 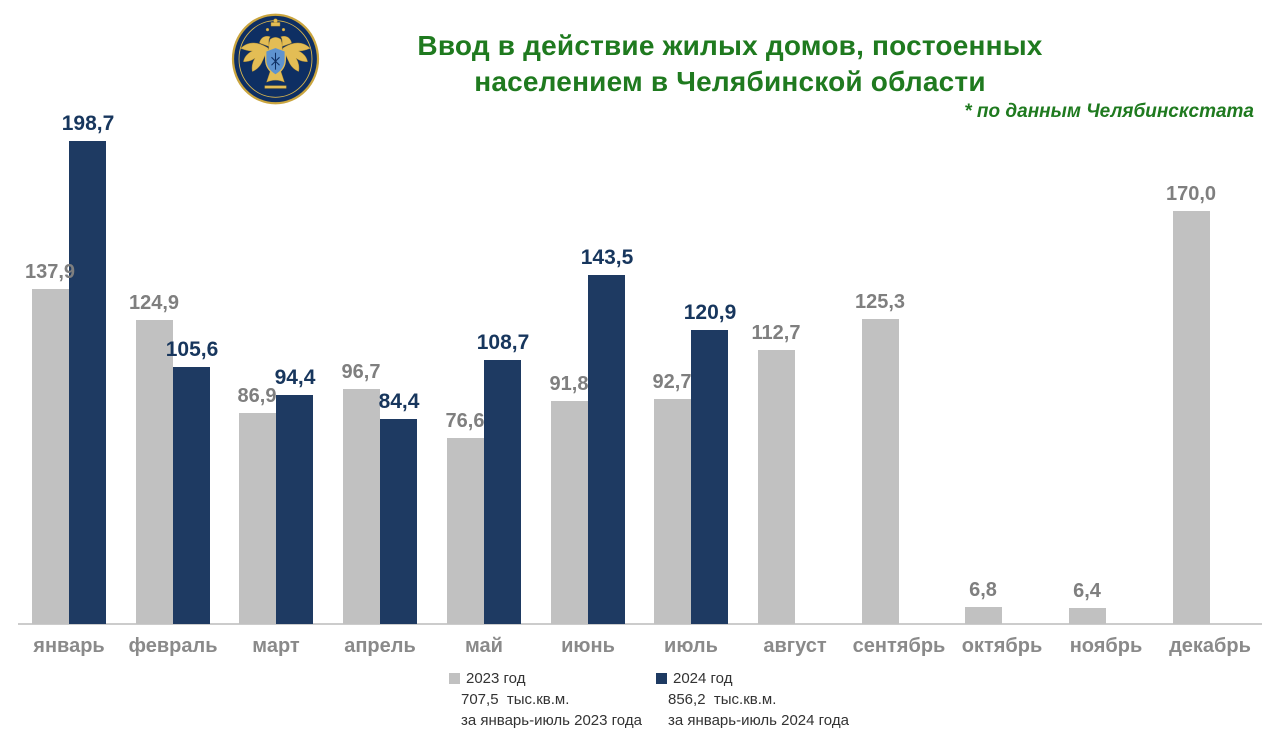 I want to click on value-label-2023: 124,9, so click(x=154, y=303).